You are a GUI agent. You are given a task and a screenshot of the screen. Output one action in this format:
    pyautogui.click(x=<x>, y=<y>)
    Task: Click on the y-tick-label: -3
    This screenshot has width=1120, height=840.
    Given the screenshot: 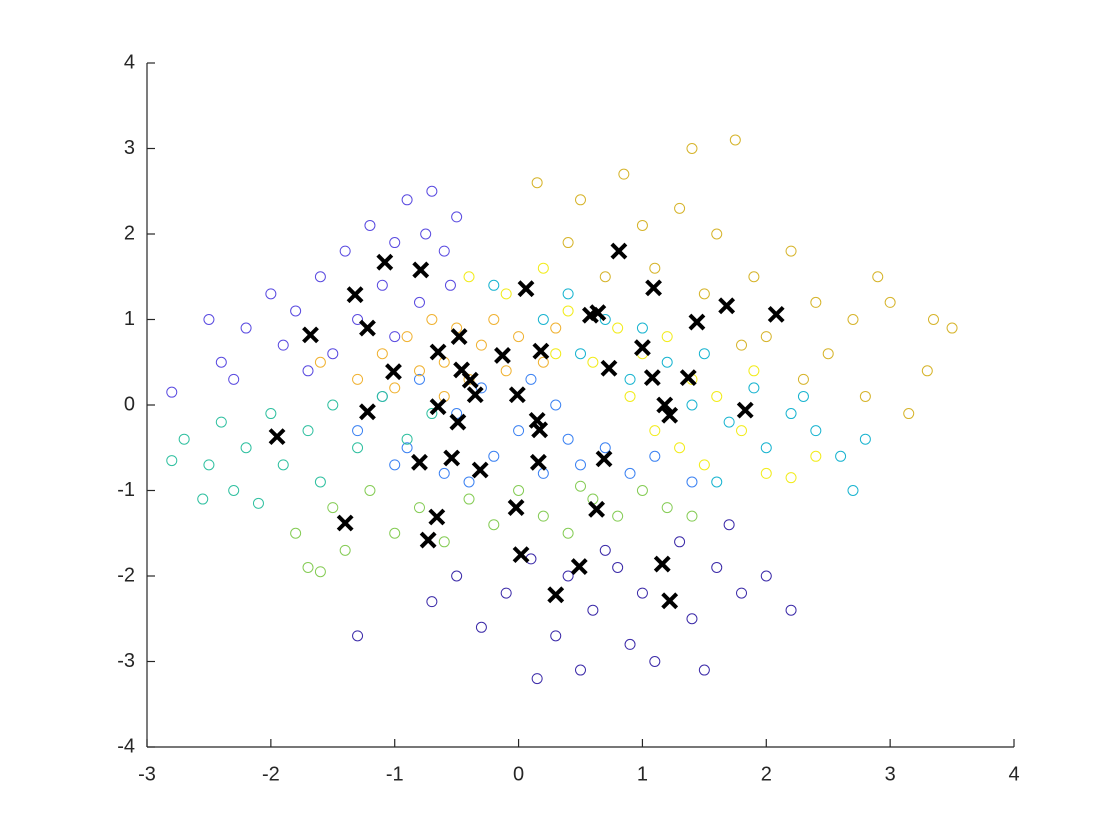 What is the action you would take?
    pyautogui.click(x=126, y=661)
    